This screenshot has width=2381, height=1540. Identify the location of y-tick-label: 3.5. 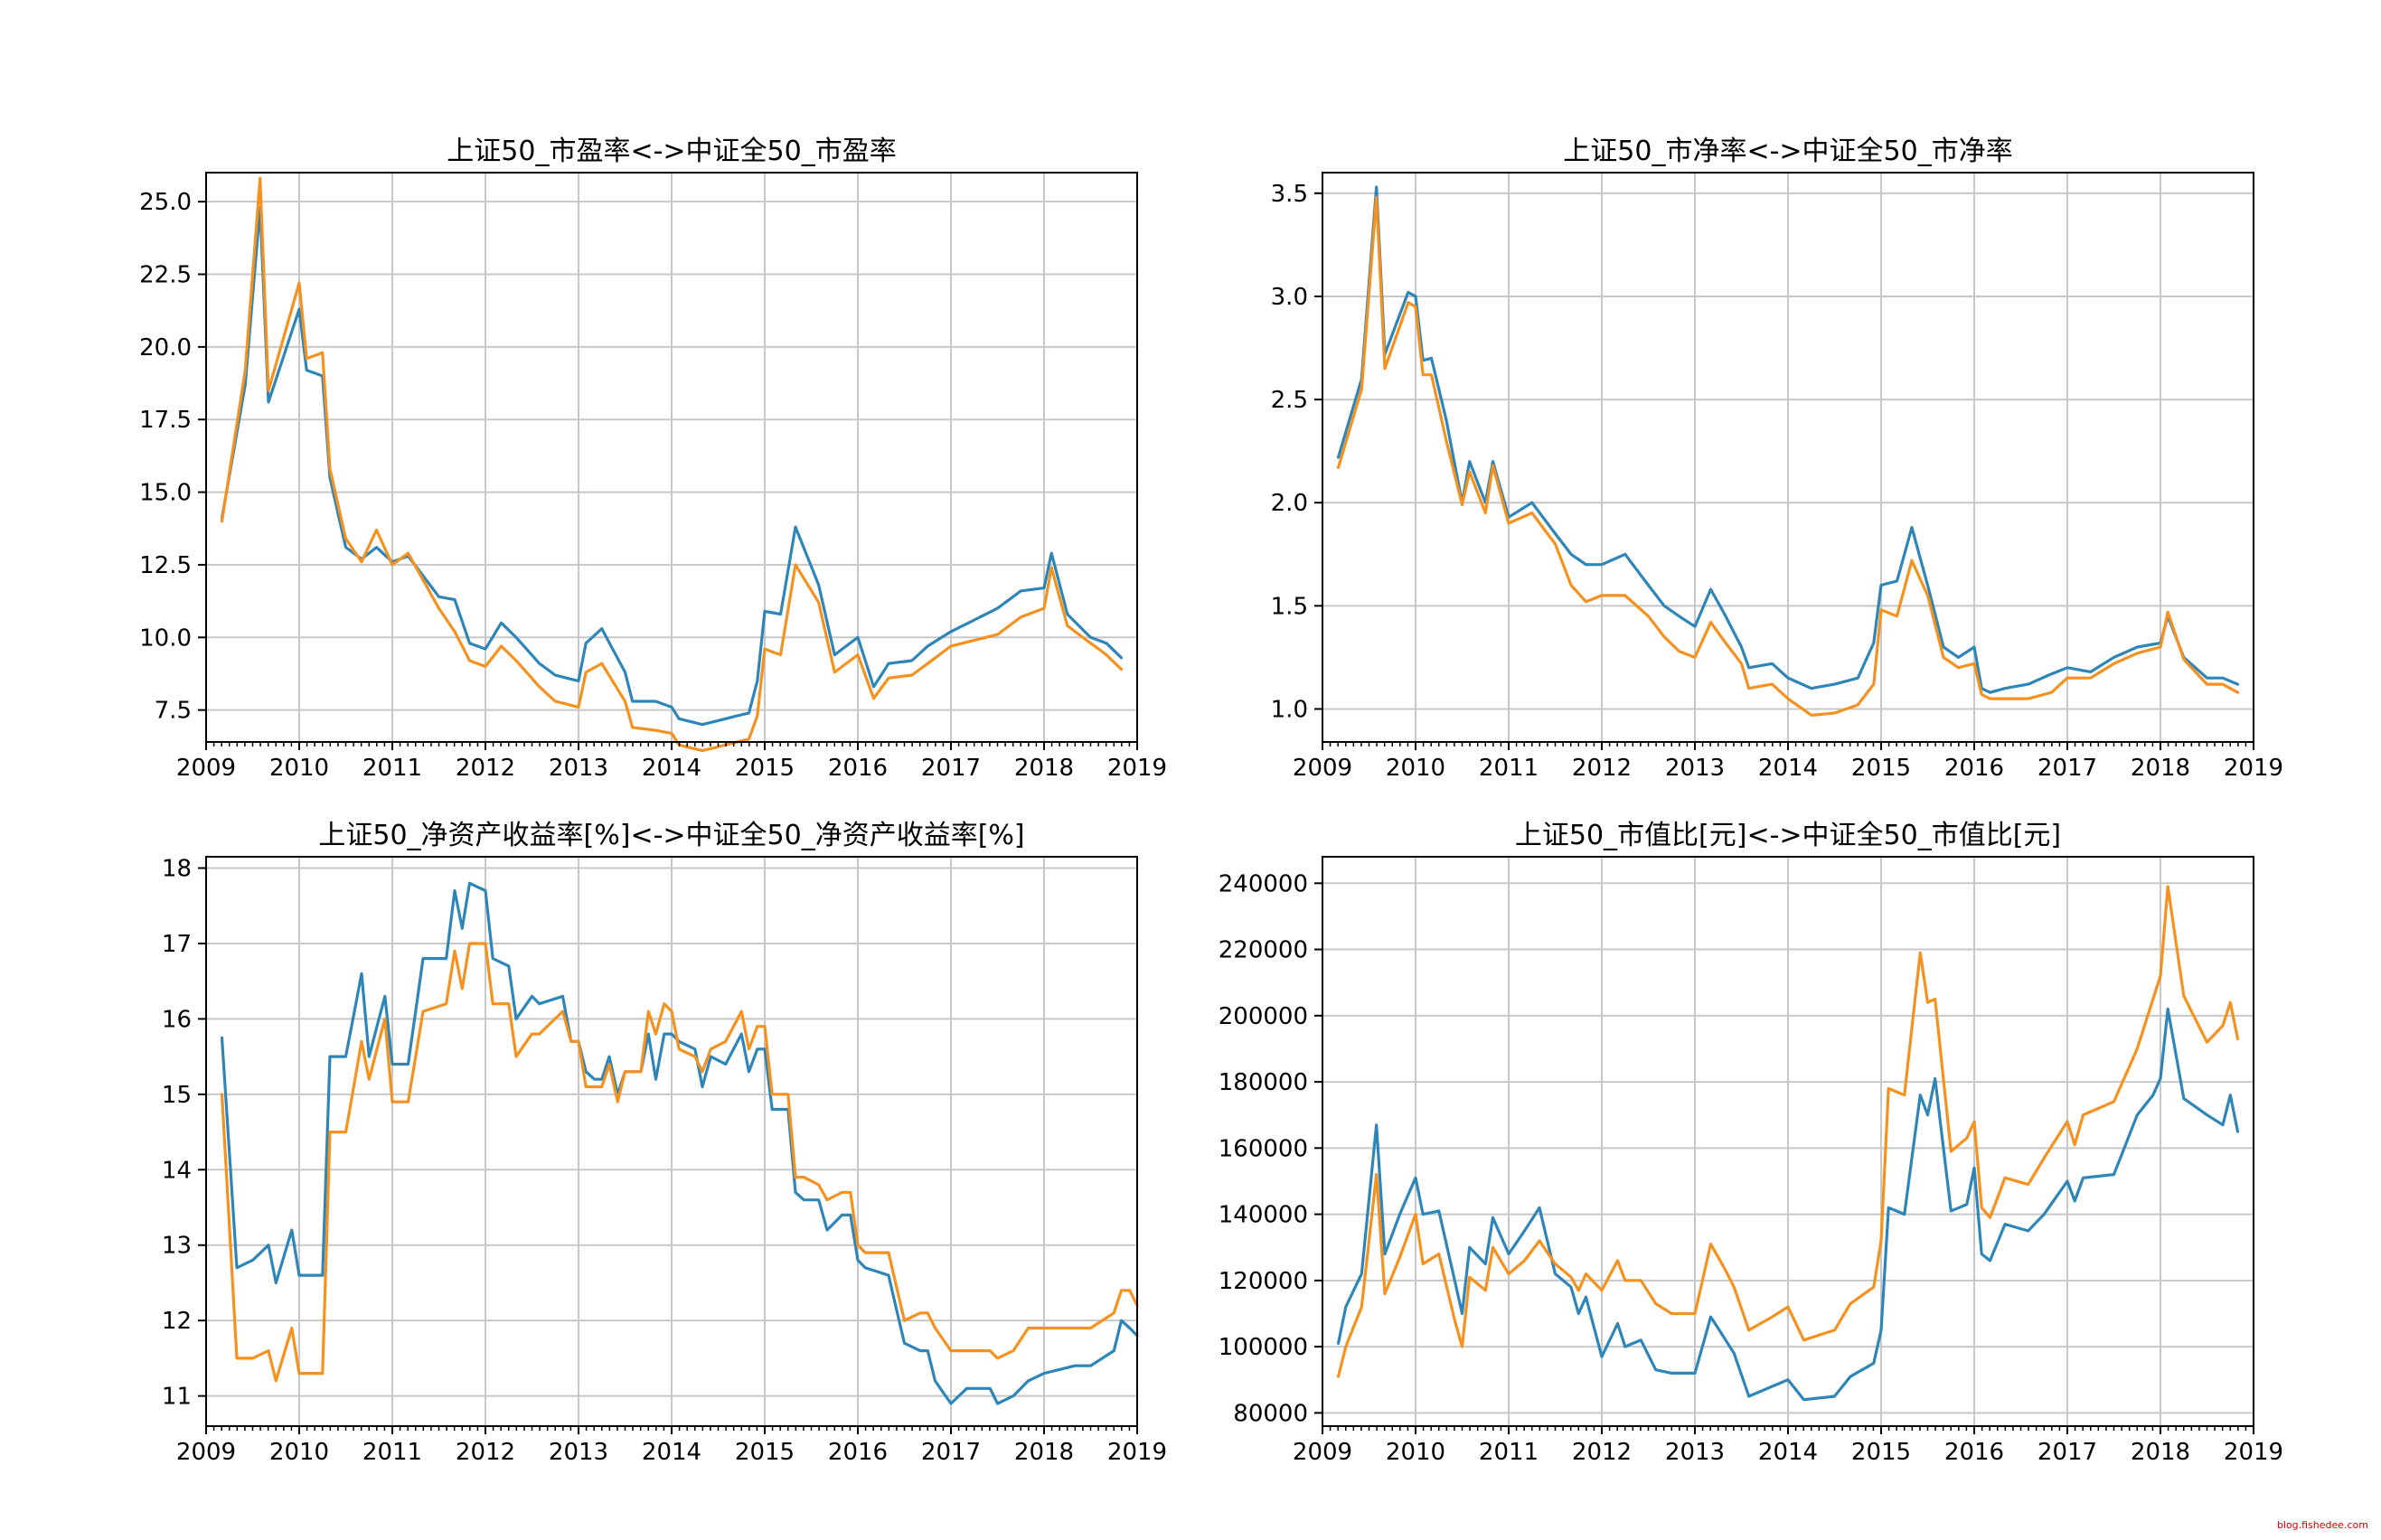
(1289, 194).